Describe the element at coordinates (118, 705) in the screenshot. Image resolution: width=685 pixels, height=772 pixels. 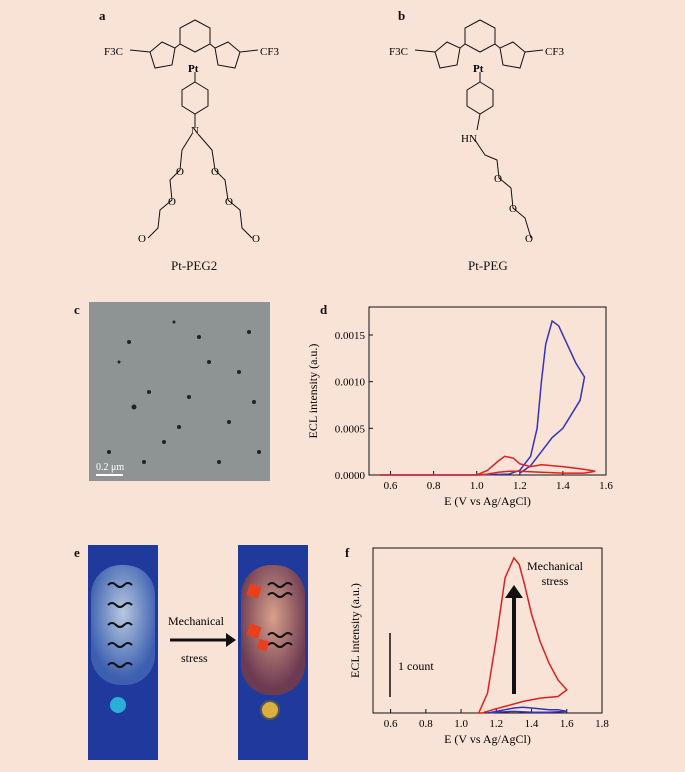
I see `stir-bar-before` at that location.